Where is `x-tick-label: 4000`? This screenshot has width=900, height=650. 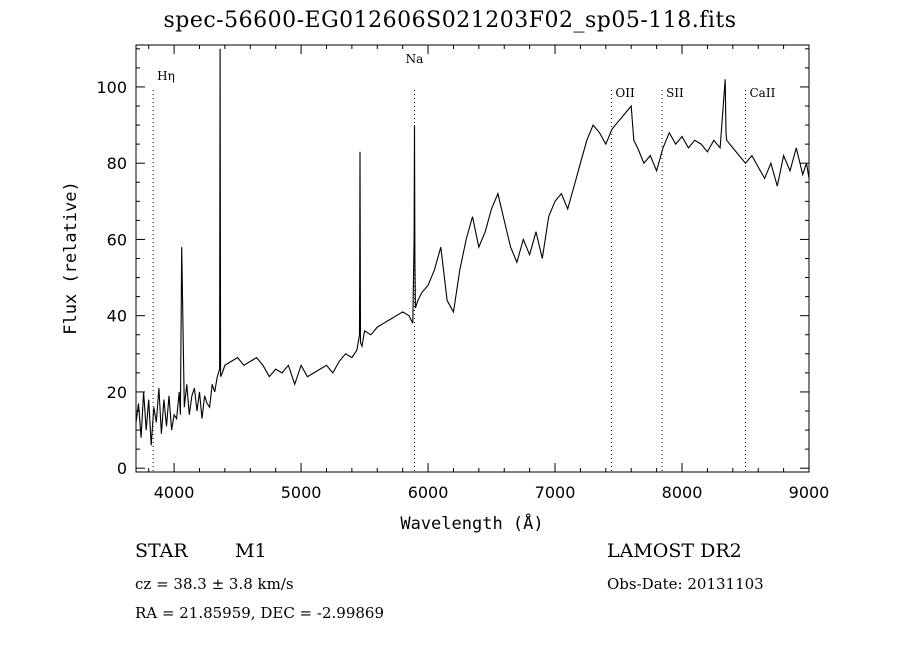 x-tick-label: 4000 is located at coordinates (174, 492).